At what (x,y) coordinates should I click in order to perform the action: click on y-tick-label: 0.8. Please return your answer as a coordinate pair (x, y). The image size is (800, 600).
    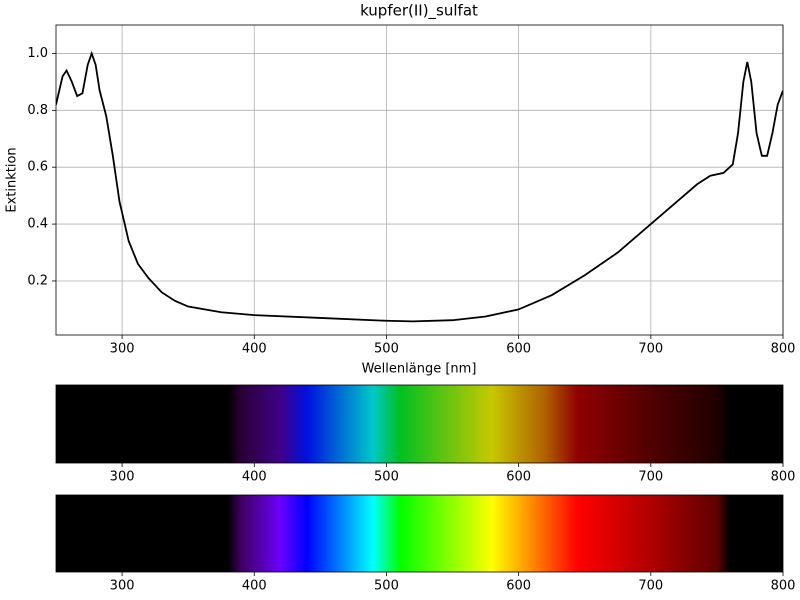
    Looking at the image, I should click on (37, 110).